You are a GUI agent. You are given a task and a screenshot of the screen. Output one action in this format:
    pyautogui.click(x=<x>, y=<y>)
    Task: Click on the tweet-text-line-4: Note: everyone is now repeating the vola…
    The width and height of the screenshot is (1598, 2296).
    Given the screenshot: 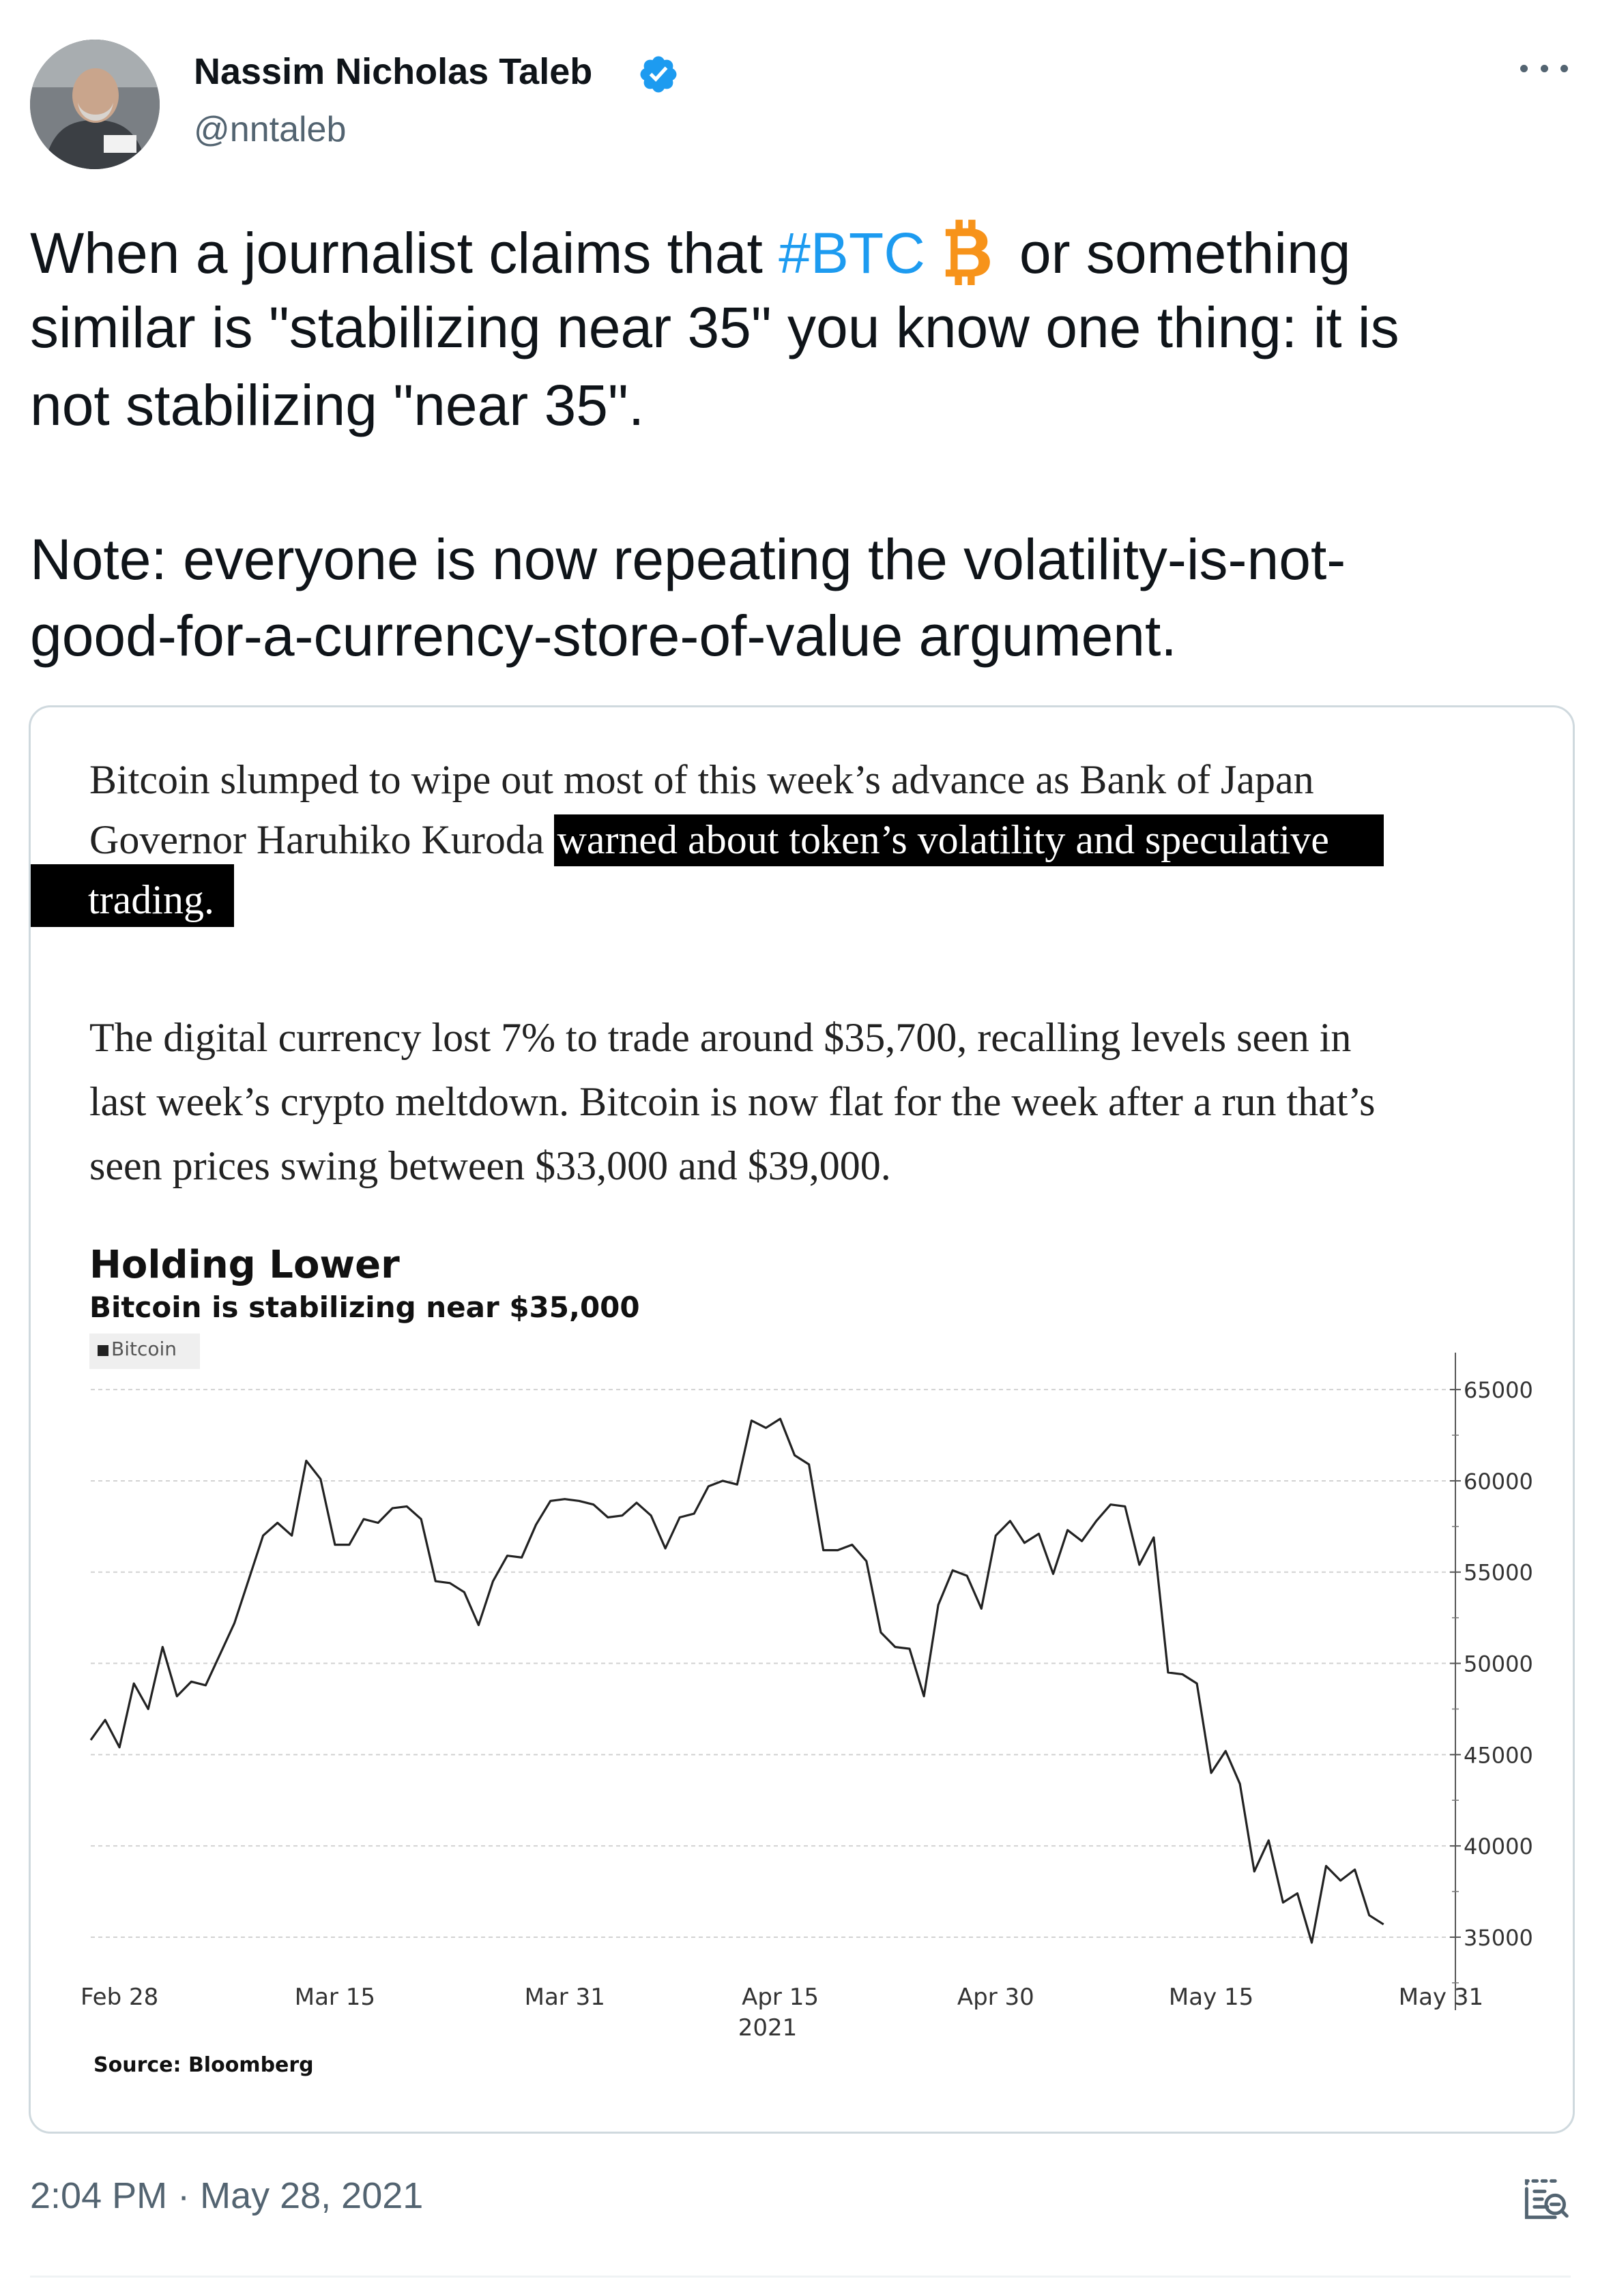 What is the action you would take?
    pyautogui.click(x=688, y=559)
    